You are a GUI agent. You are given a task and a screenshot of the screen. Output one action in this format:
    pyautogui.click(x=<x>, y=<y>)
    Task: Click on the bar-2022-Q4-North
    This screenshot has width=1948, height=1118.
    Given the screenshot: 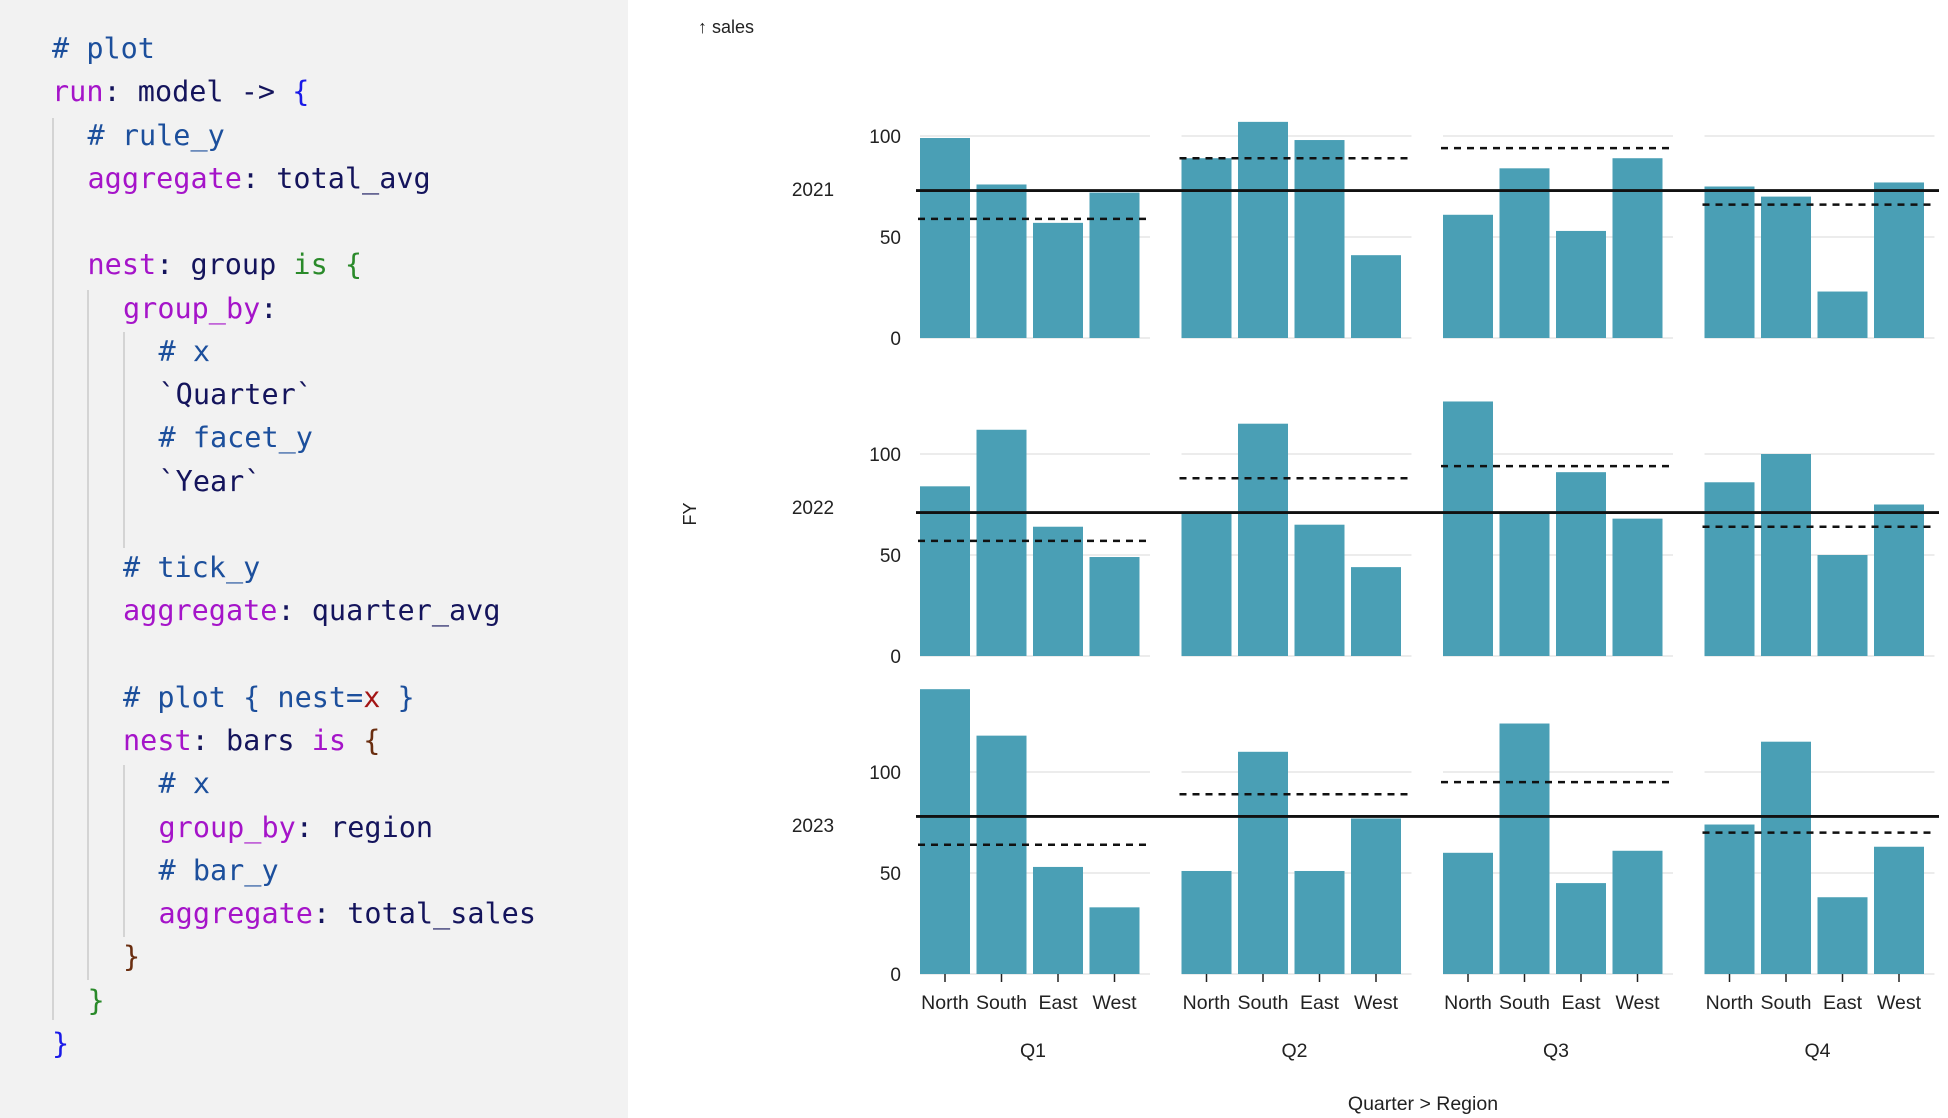 What is the action you would take?
    pyautogui.click(x=1729, y=569)
    